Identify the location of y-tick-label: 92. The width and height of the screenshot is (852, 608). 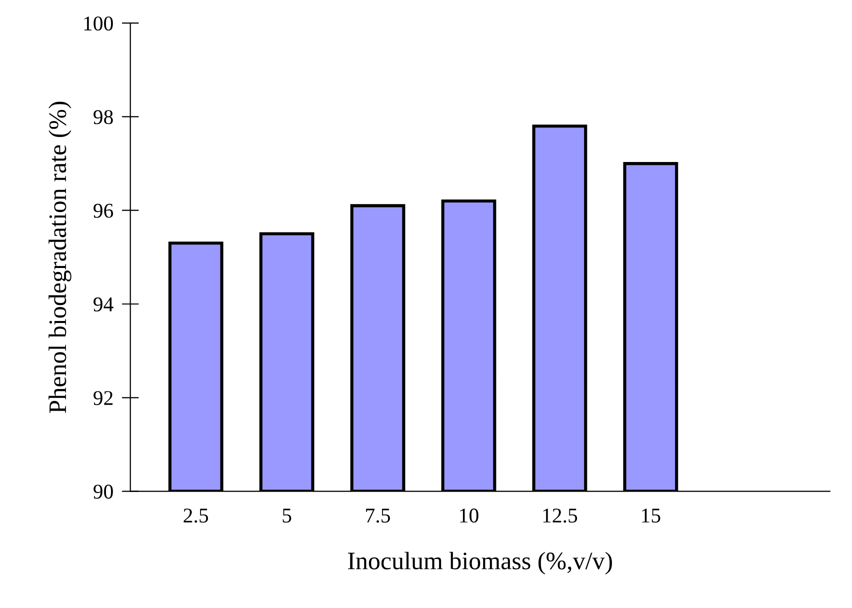
(103, 398).